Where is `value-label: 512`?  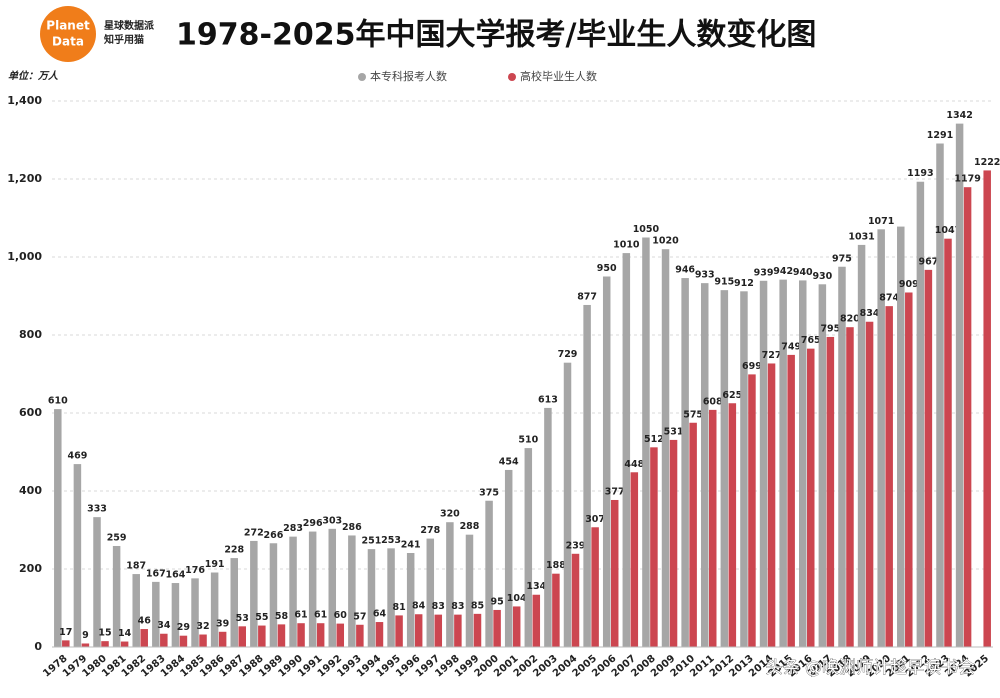 value-label: 512 is located at coordinates (654, 439).